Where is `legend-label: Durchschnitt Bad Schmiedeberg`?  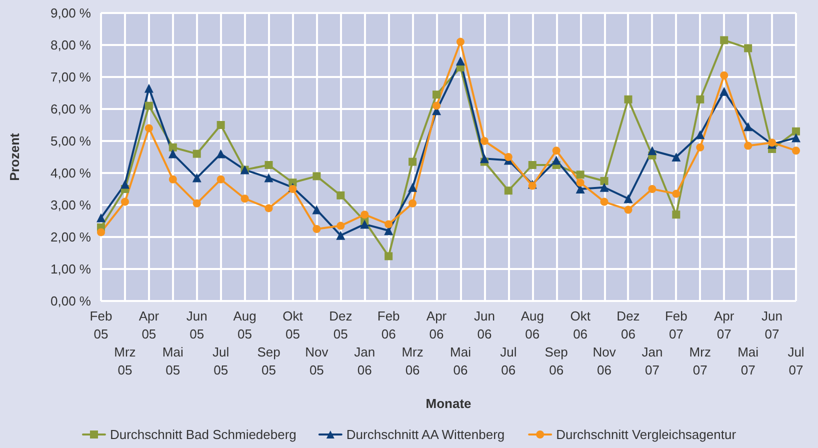
legend-label: Durchschnitt Bad Schmiedeberg is located at coordinates (203, 434).